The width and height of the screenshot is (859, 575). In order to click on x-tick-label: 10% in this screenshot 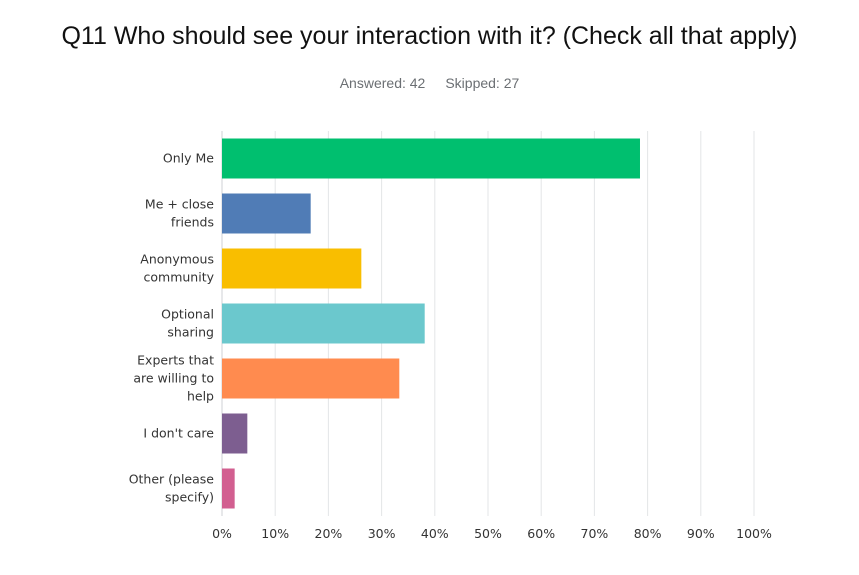, I will do `click(275, 533)`.